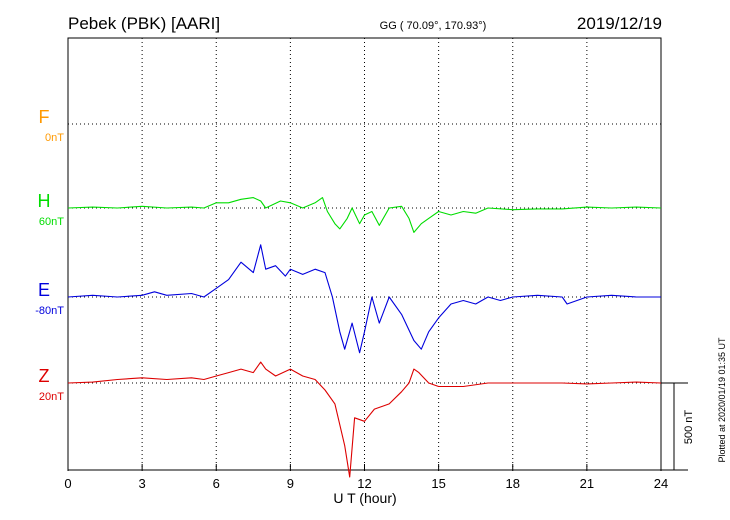  What do you see at coordinates (619, 23) in the screenshot?
I see `date-label: 2019/12/19` at bounding box center [619, 23].